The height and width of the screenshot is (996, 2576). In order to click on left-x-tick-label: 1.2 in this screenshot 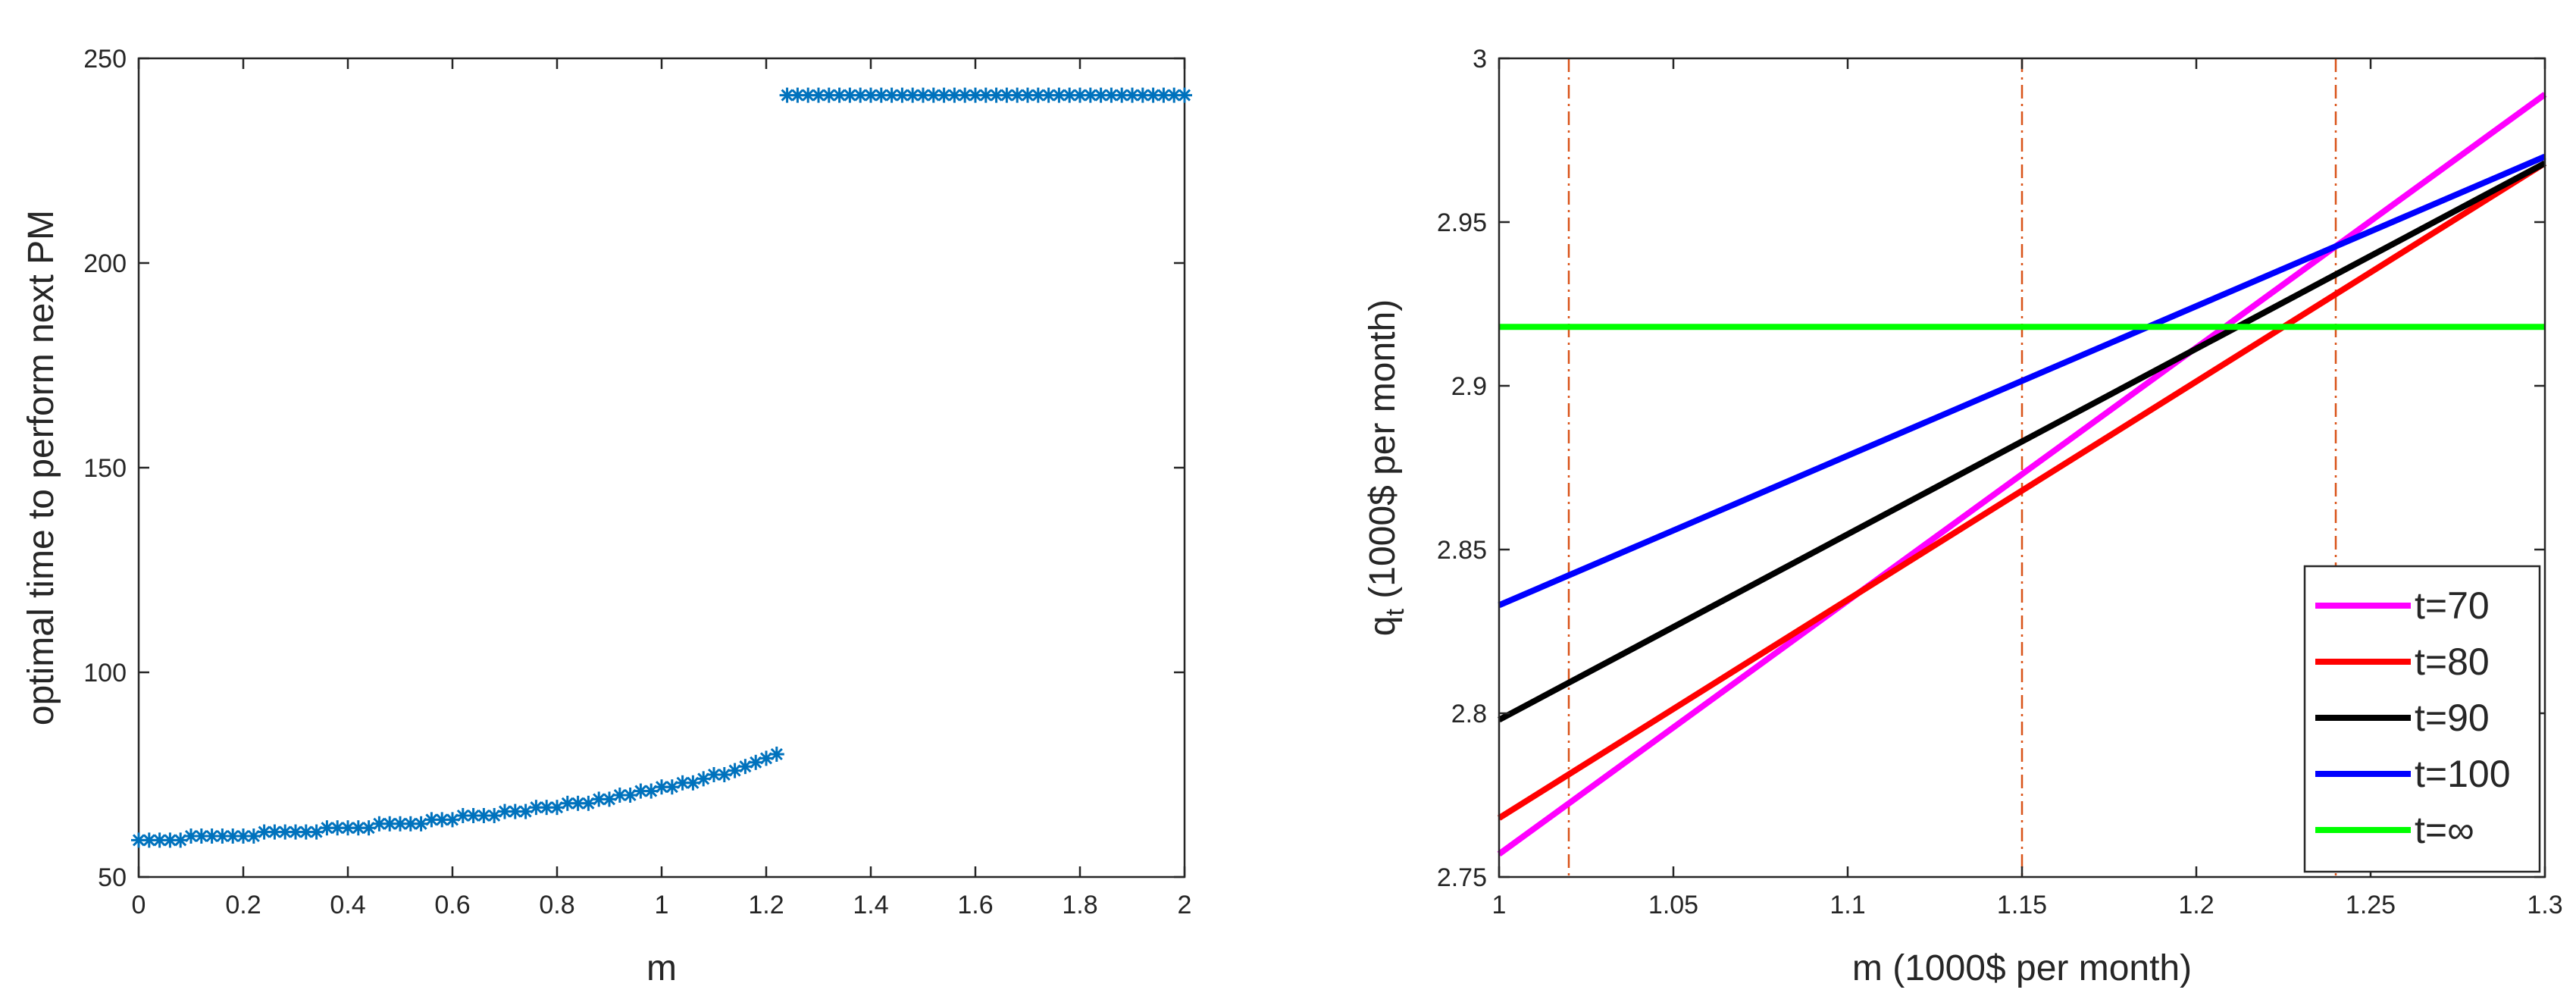, I will do `click(766, 905)`.